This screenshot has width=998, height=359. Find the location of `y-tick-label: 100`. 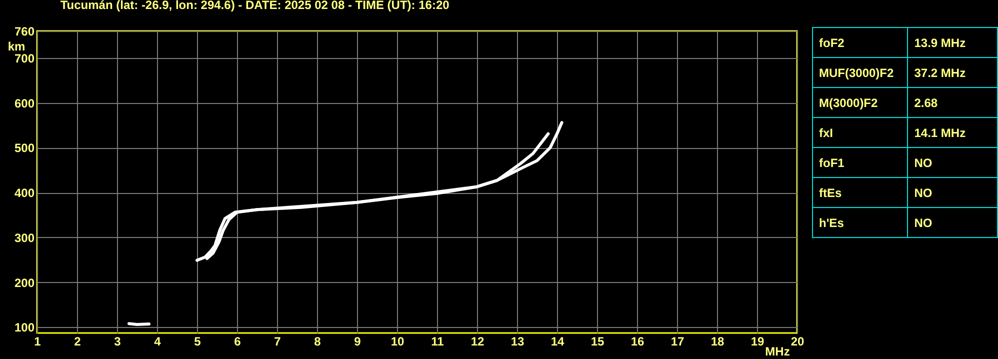

y-tick-label: 100 is located at coordinates (24, 327).